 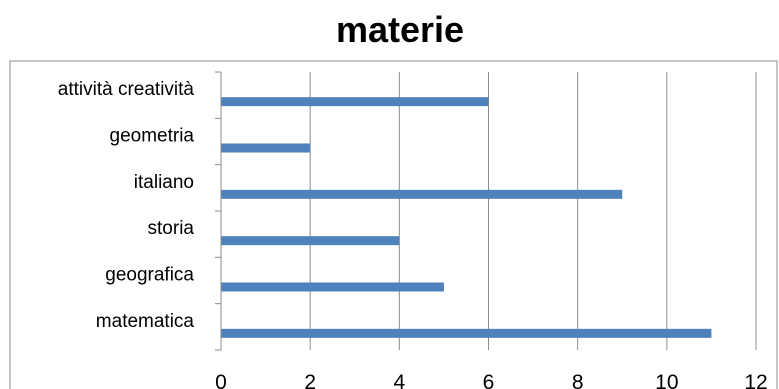 What do you see at coordinates (164, 182) in the screenshot?
I see `category-label-3: italiano` at bounding box center [164, 182].